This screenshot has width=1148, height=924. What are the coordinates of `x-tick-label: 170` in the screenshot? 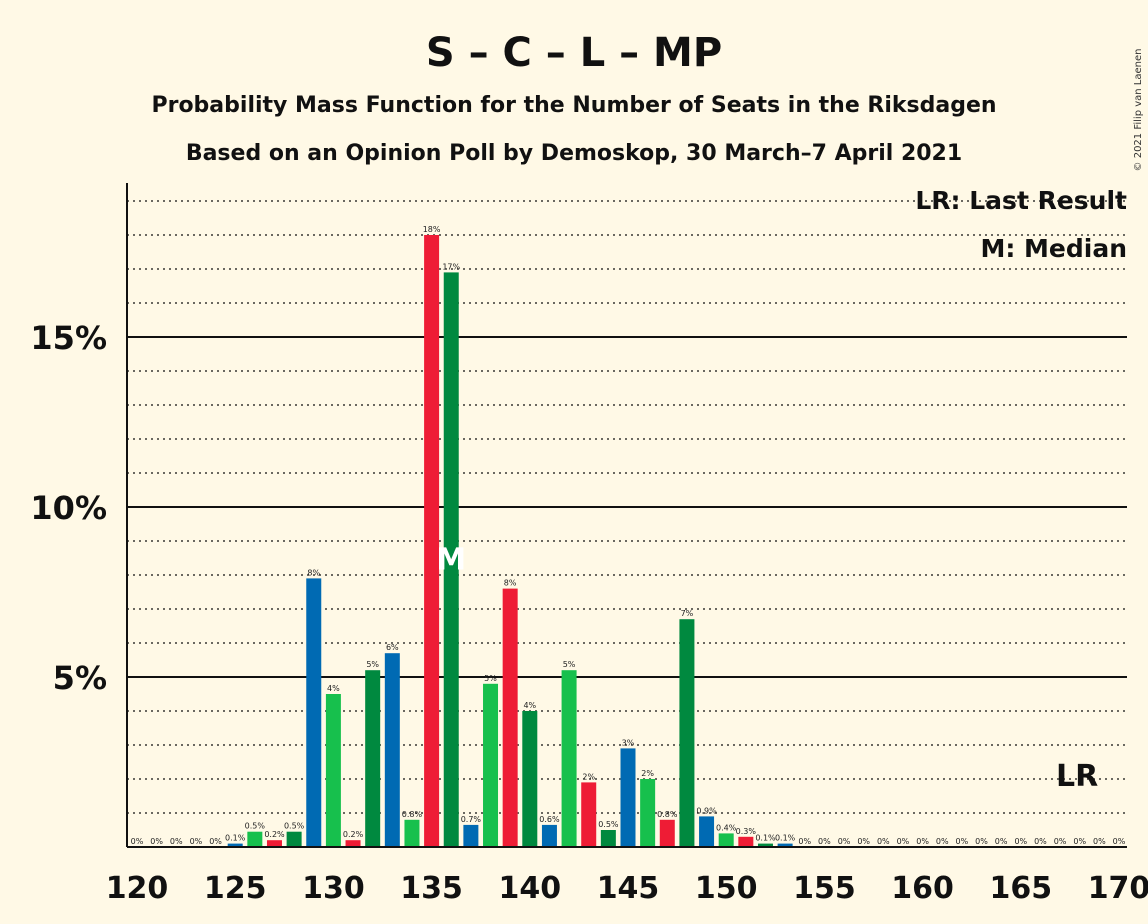 It's located at (1118, 888).